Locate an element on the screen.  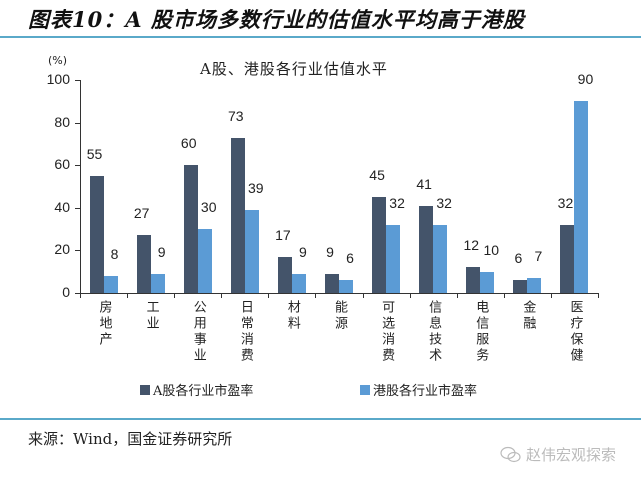
x-axis is located at coordinates (339, 293).